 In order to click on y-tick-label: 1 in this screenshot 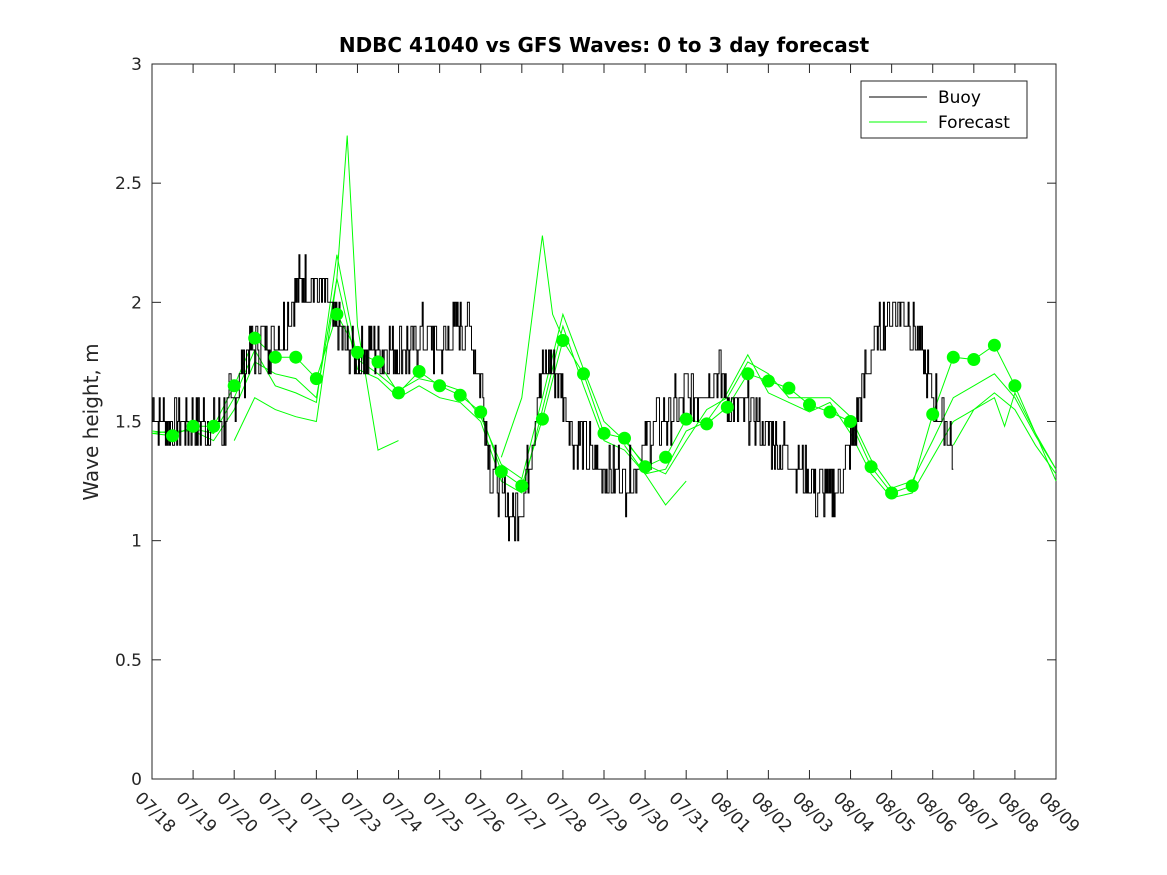, I will do `click(136, 542)`.